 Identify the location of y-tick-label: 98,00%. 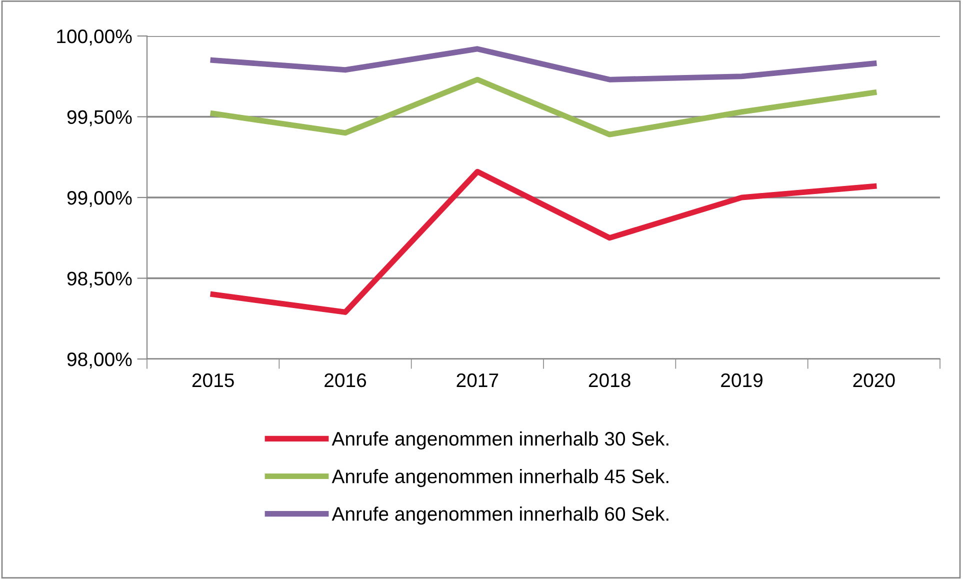
(99, 360).